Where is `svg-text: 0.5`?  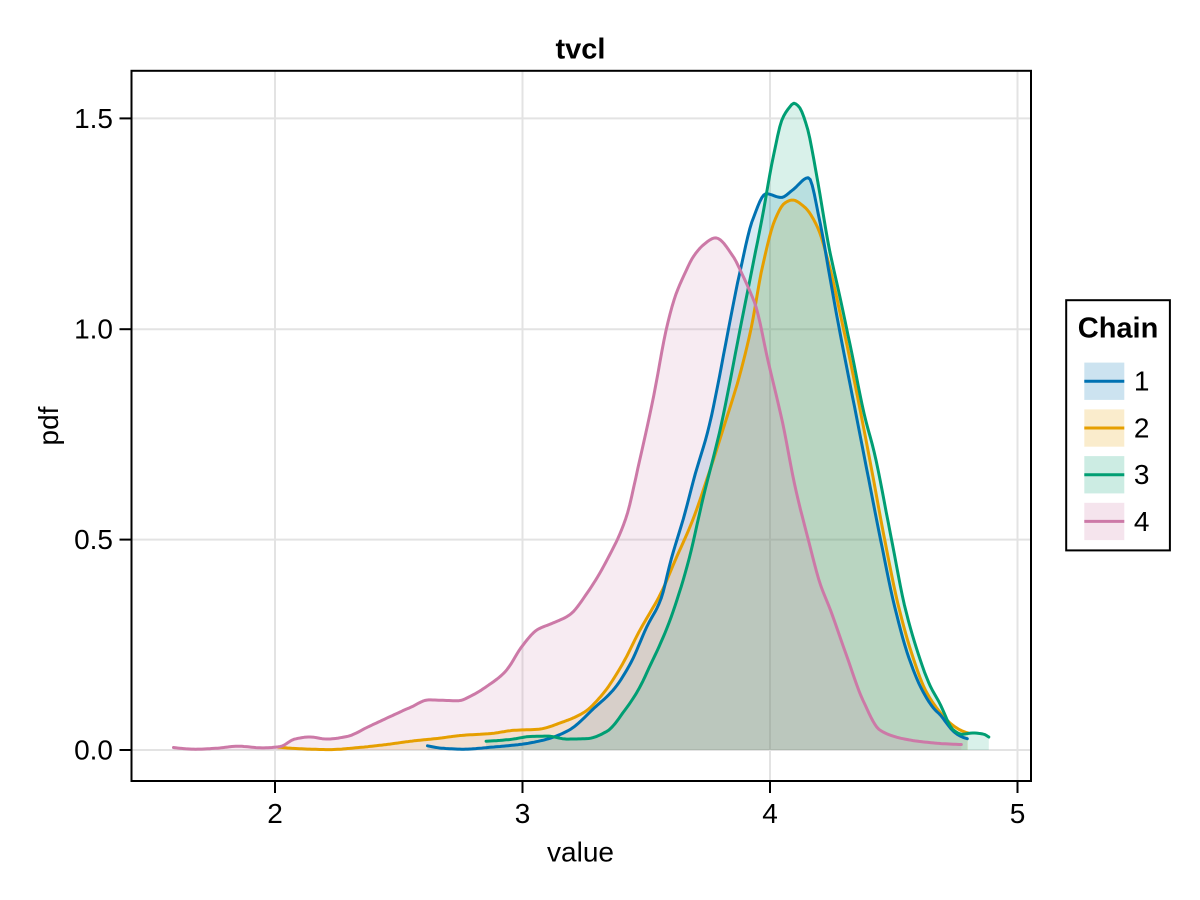 svg-text: 0.5 is located at coordinates (93, 539).